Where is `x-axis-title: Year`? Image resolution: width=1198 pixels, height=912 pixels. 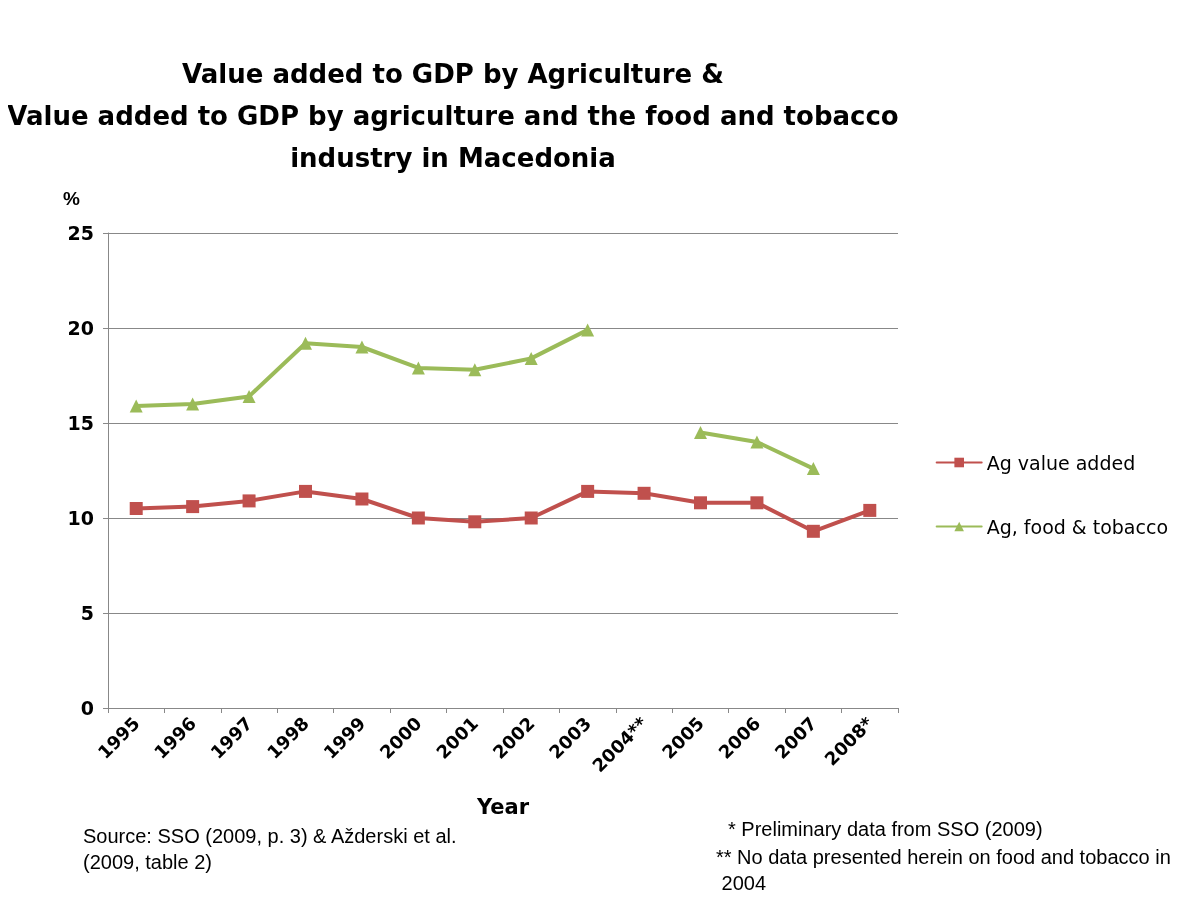 x-axis-title: Year is located at coordinates (502, 806).